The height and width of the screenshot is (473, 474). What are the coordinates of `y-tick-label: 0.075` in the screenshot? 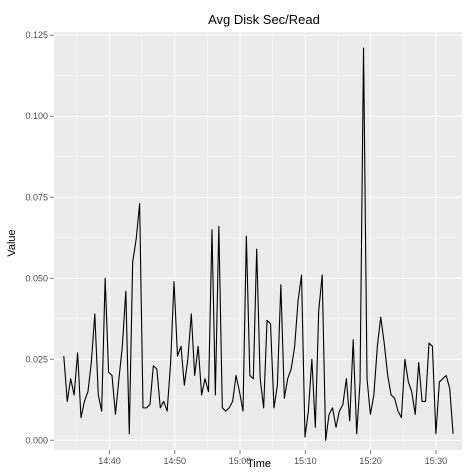 It's located at (36, 197).